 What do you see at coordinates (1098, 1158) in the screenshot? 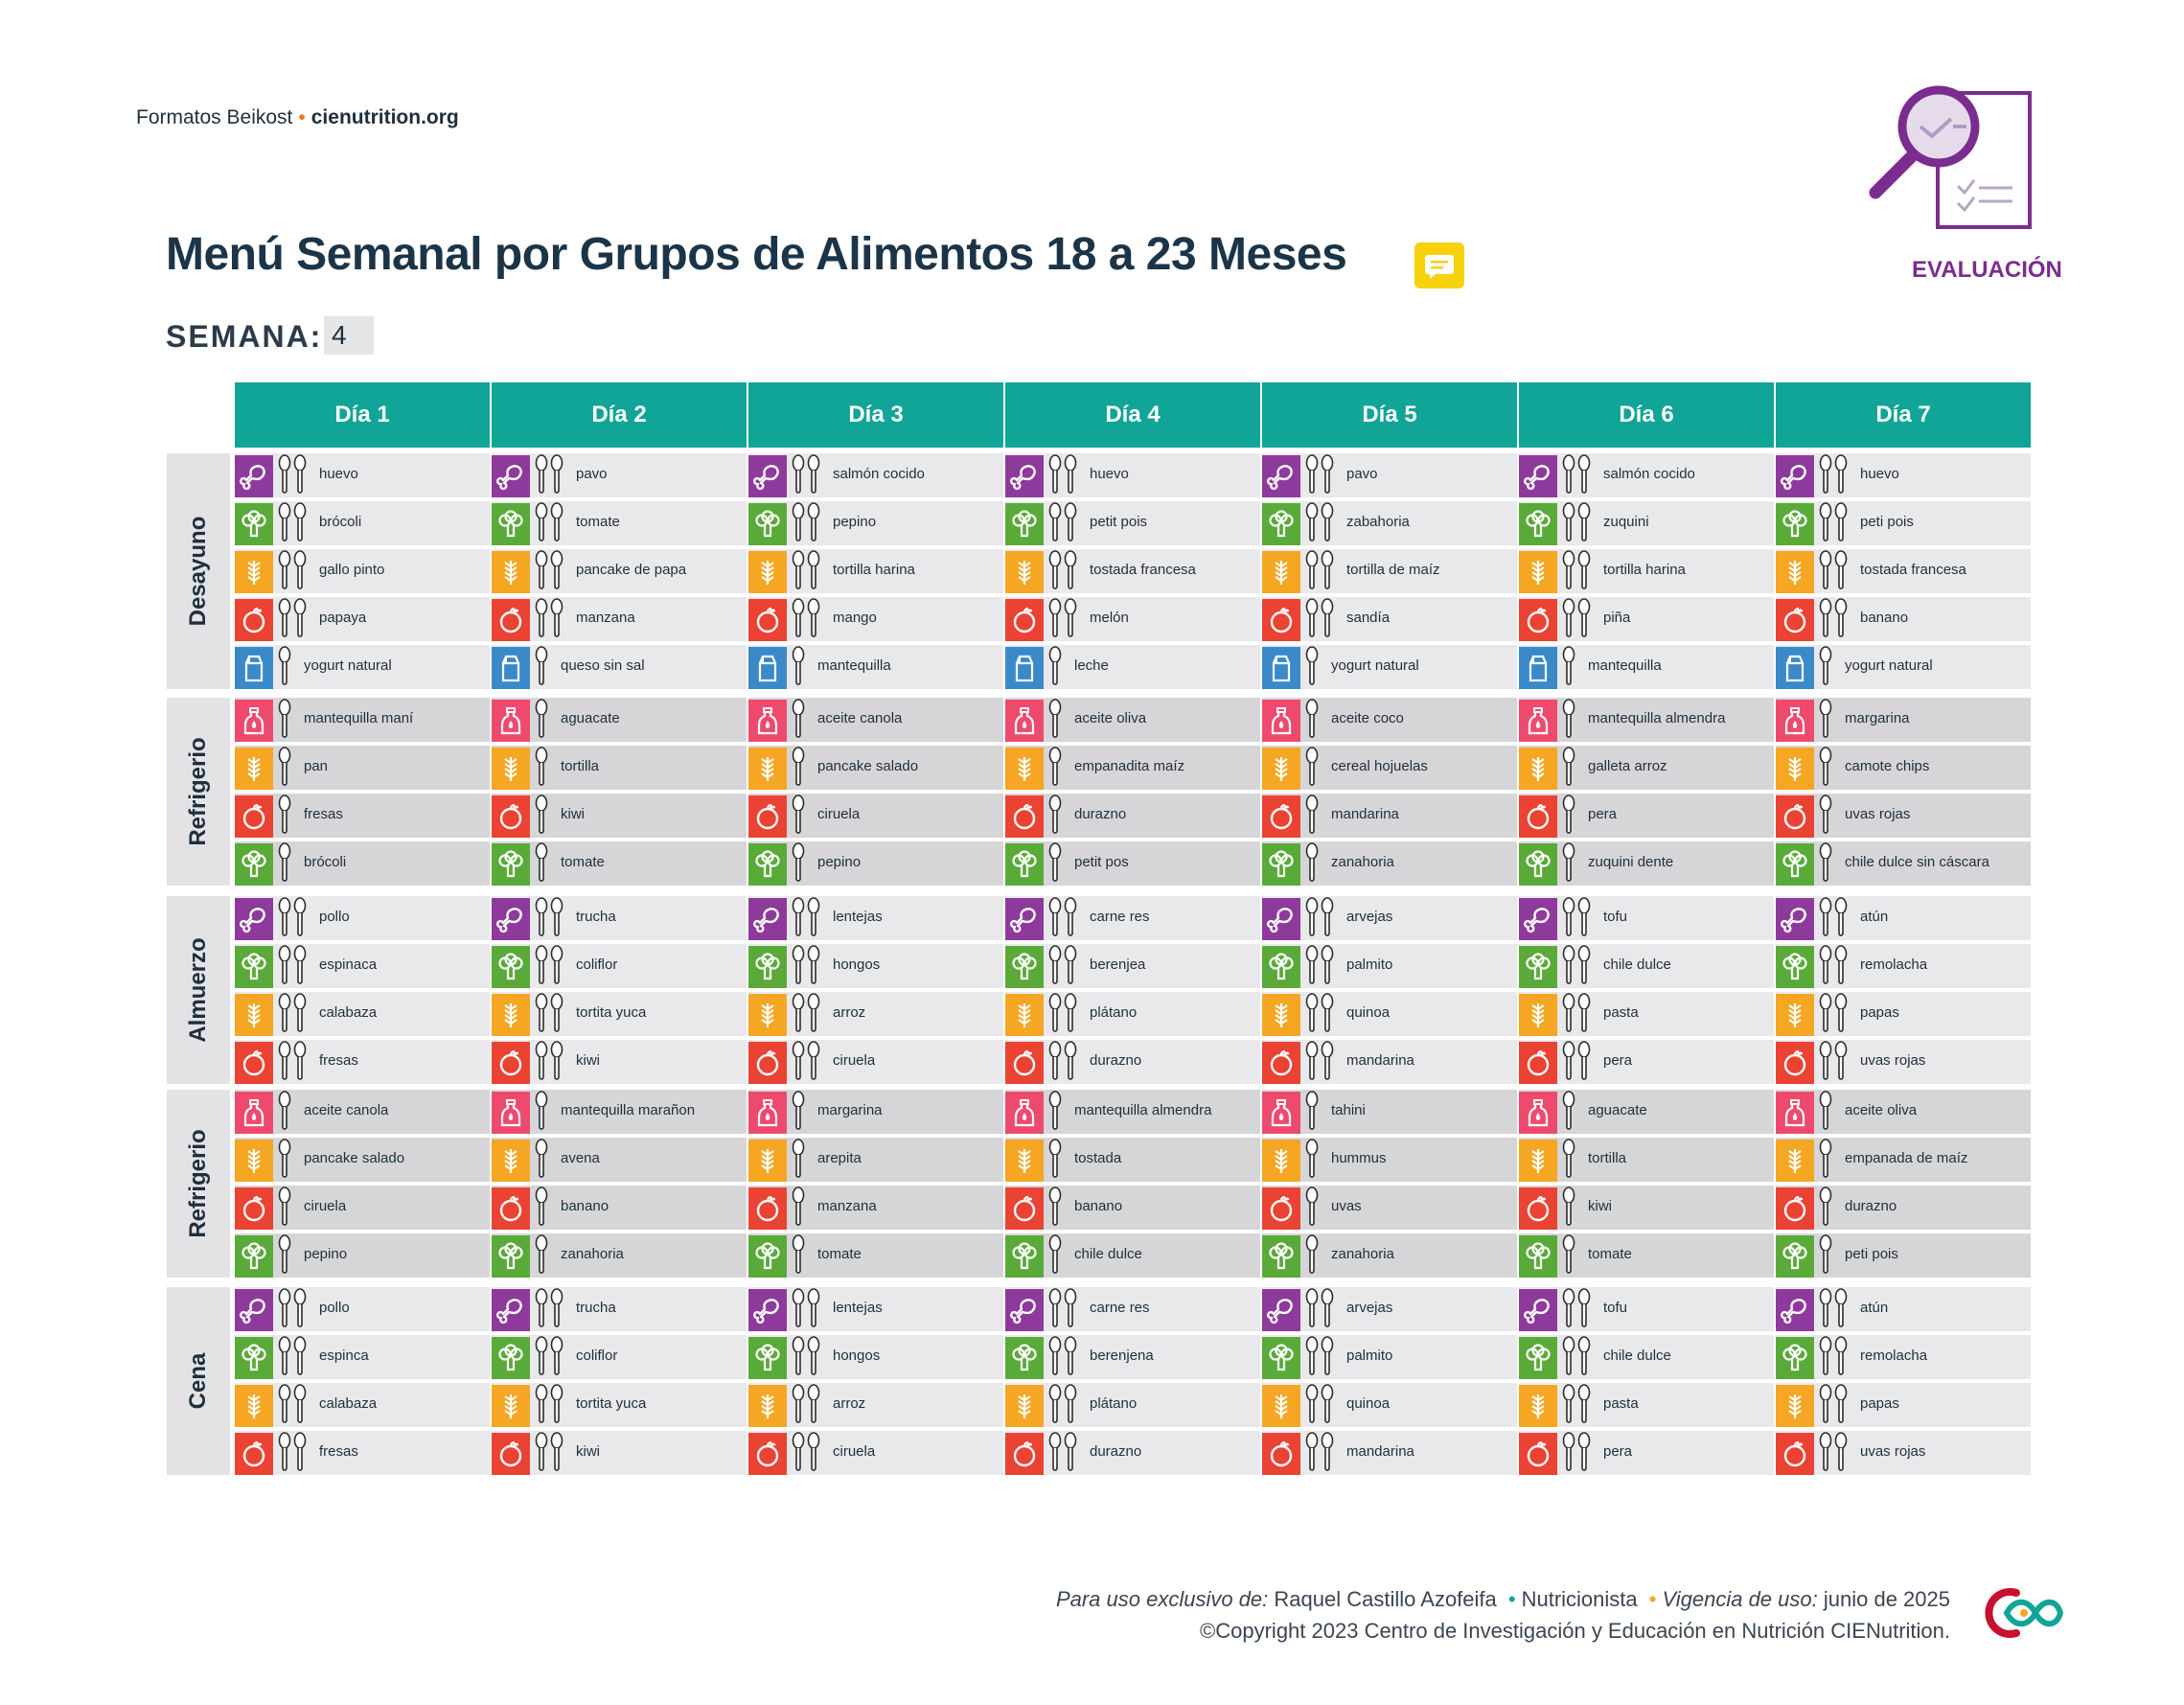
I see `food-name: tostada` at bounding box center [1098, 1158].